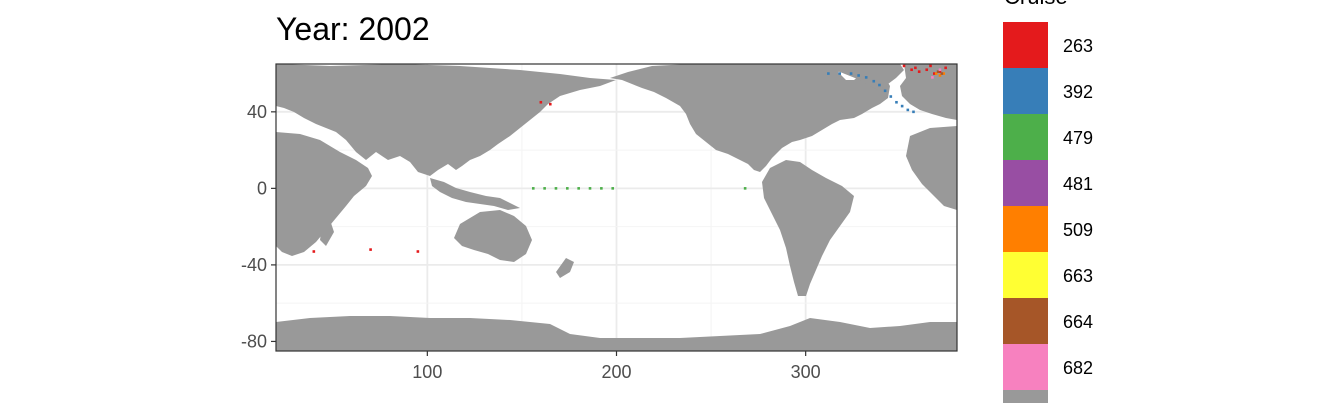 The height and width of the screenshot is (408, 1344). What do you see at coordinates (493, 236) in the screenshot?
I see `land-australia` at bounding box center [493, 236].